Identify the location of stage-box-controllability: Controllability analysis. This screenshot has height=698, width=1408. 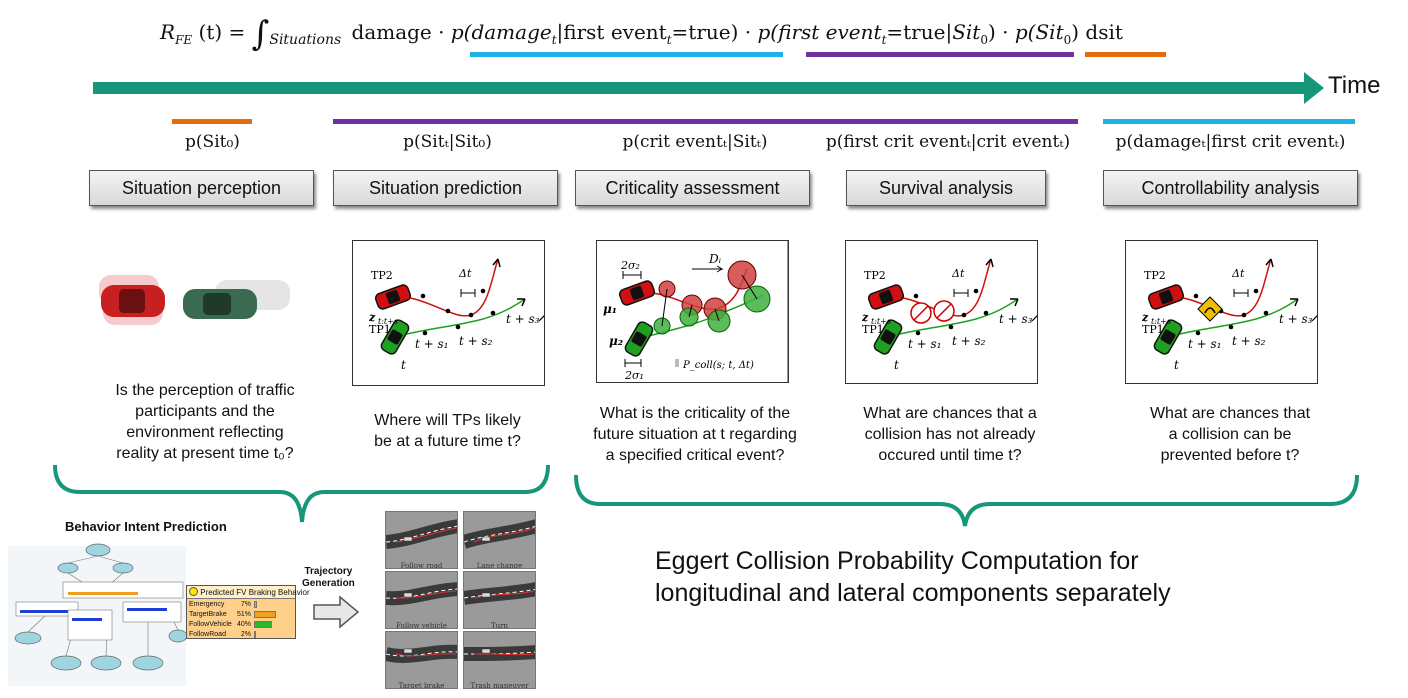
(1230, 188).